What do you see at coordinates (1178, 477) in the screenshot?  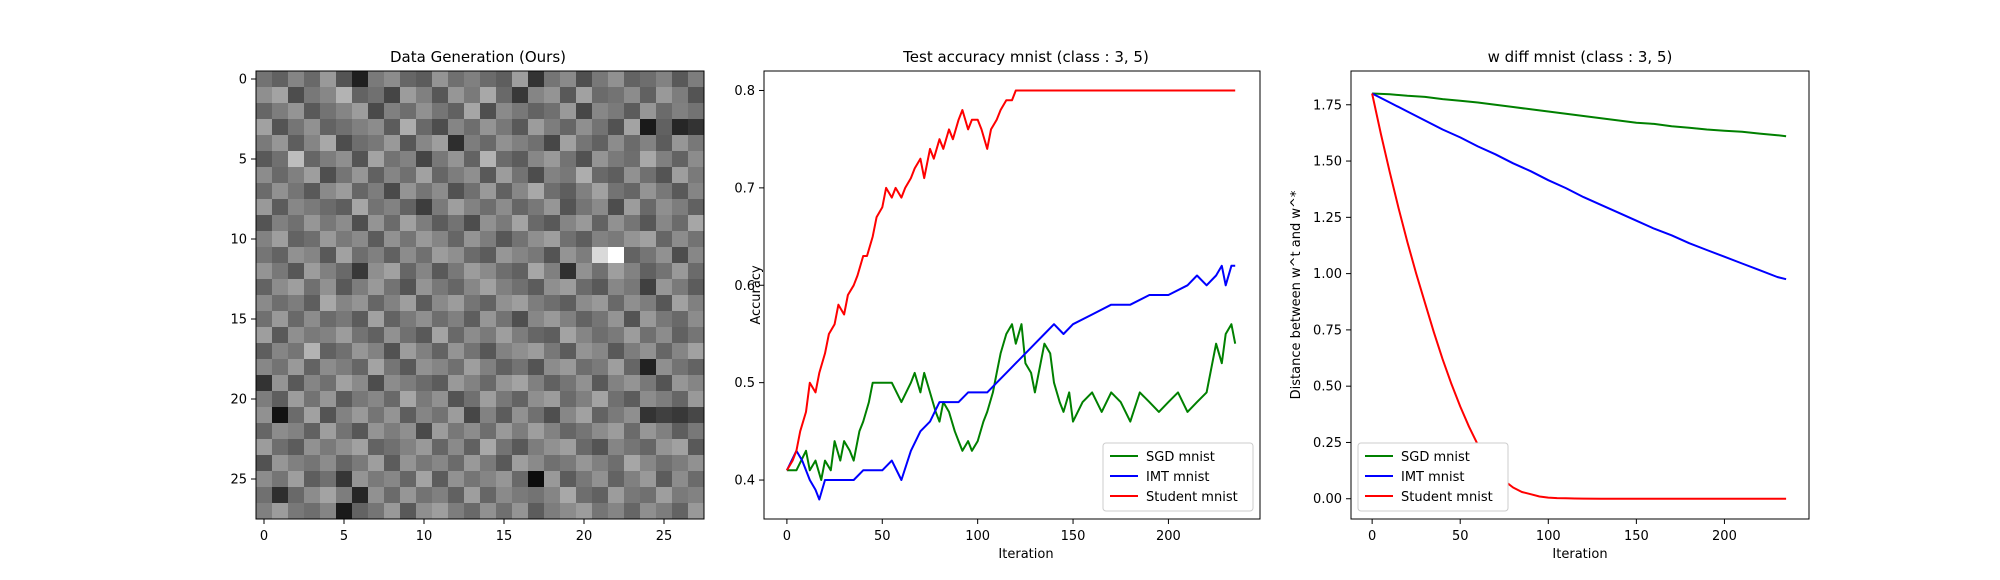 I see `panel2-legend: SGD mnist IMT mnist Student mnist` at bounding box center [1178, 477].